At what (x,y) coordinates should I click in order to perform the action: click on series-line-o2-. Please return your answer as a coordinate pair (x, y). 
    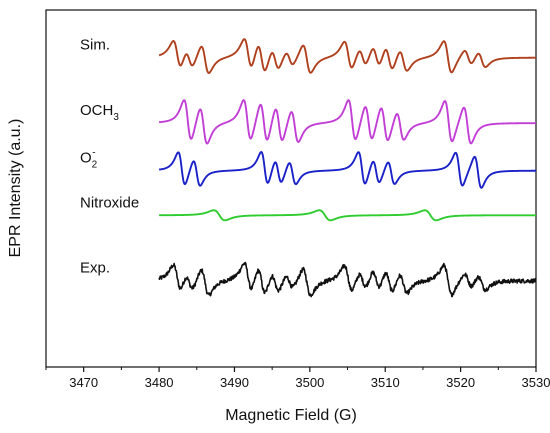
    Looking at the image, I should click on (347, 170).